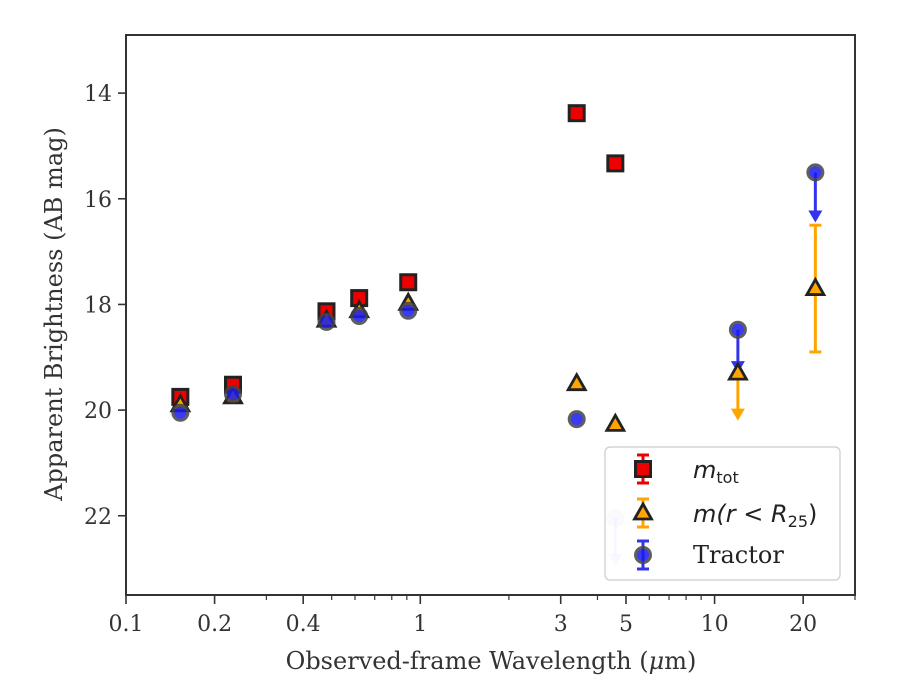 The image size is (900, 700). Describe the element at coordinates (755, 515) in the screenshot. I see `legend-r25-label: m(r < R25)` at that location.